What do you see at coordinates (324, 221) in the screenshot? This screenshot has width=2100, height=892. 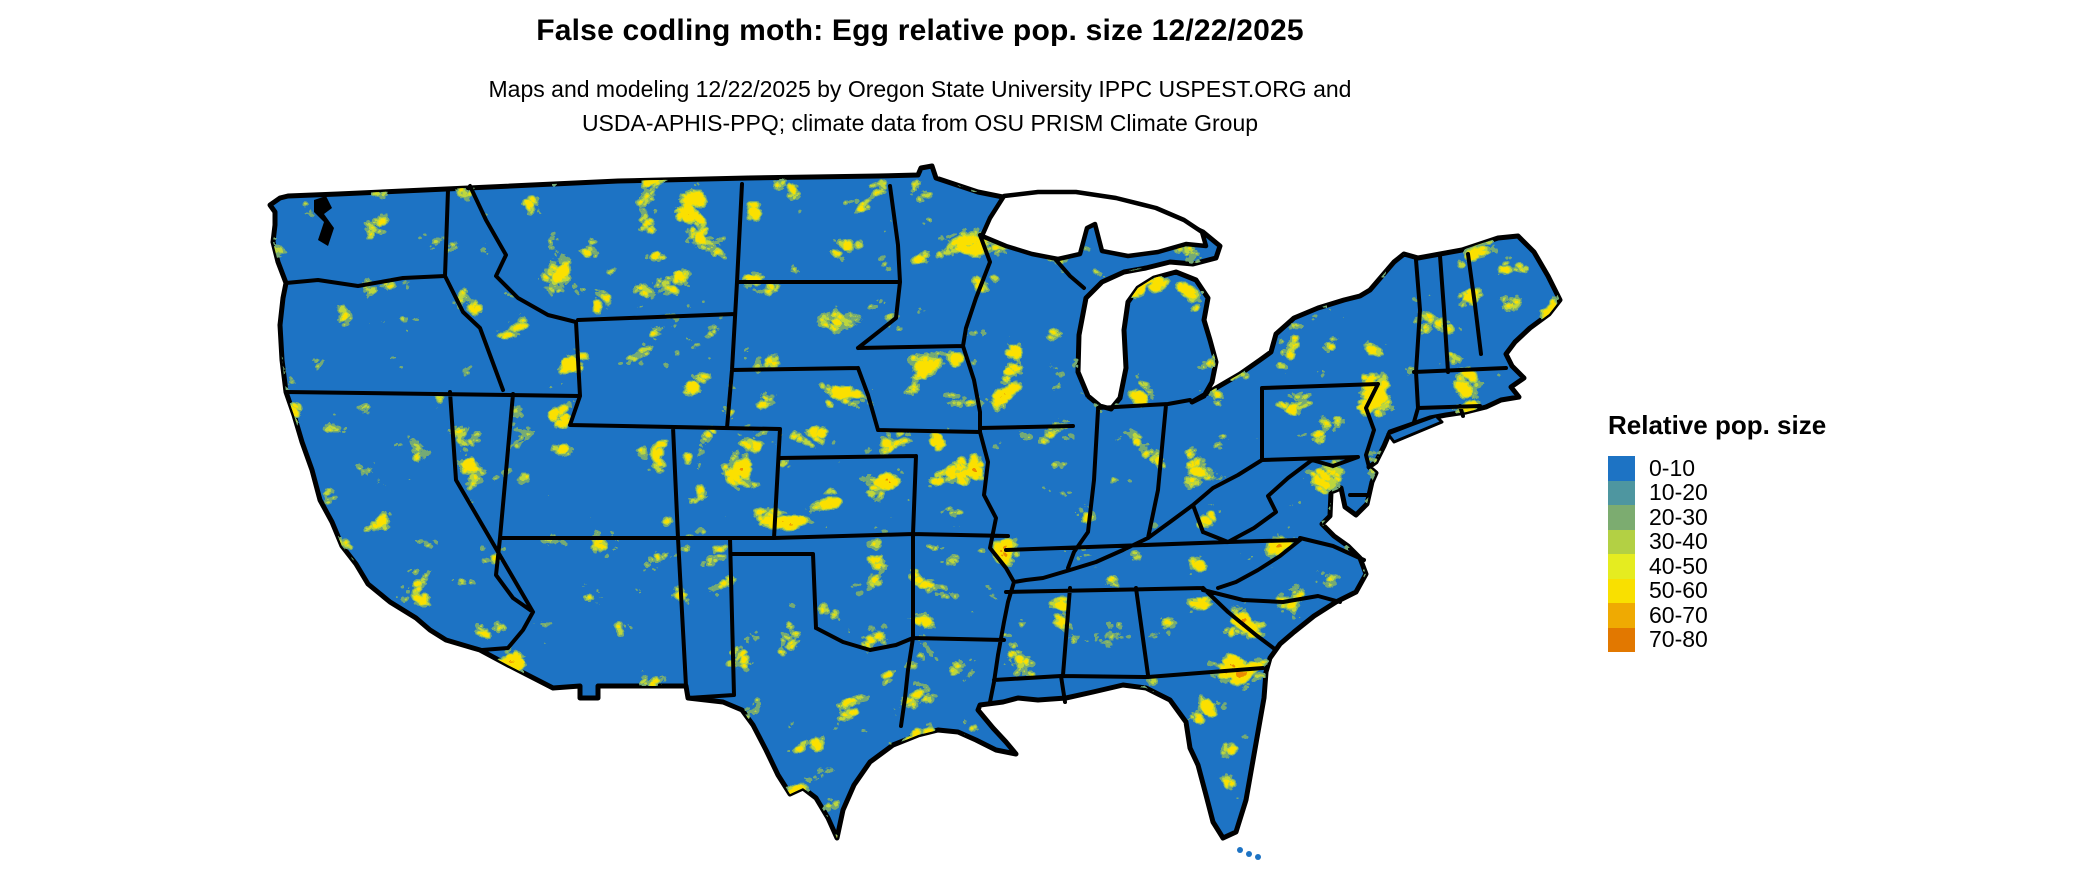 I see `puget-sound` at bounding box center [324, 221].